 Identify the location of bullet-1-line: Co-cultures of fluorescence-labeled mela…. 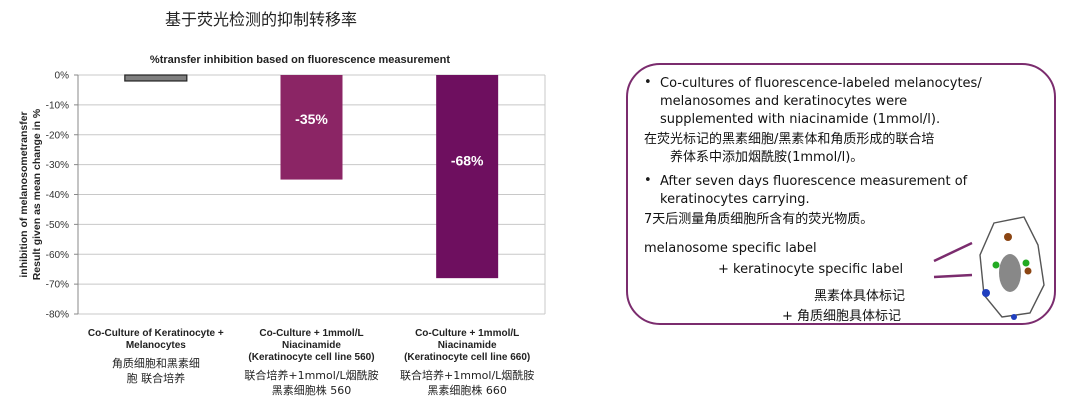
(821, 83).